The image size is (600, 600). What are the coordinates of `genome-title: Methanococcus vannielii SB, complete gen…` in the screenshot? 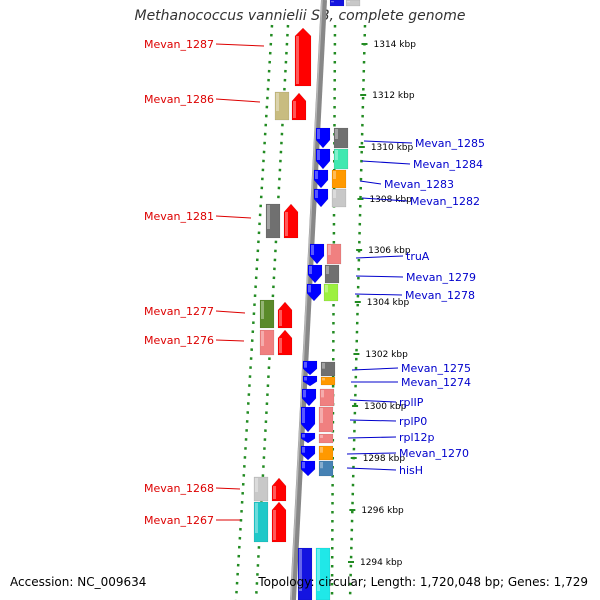 It's located at (300, 16).